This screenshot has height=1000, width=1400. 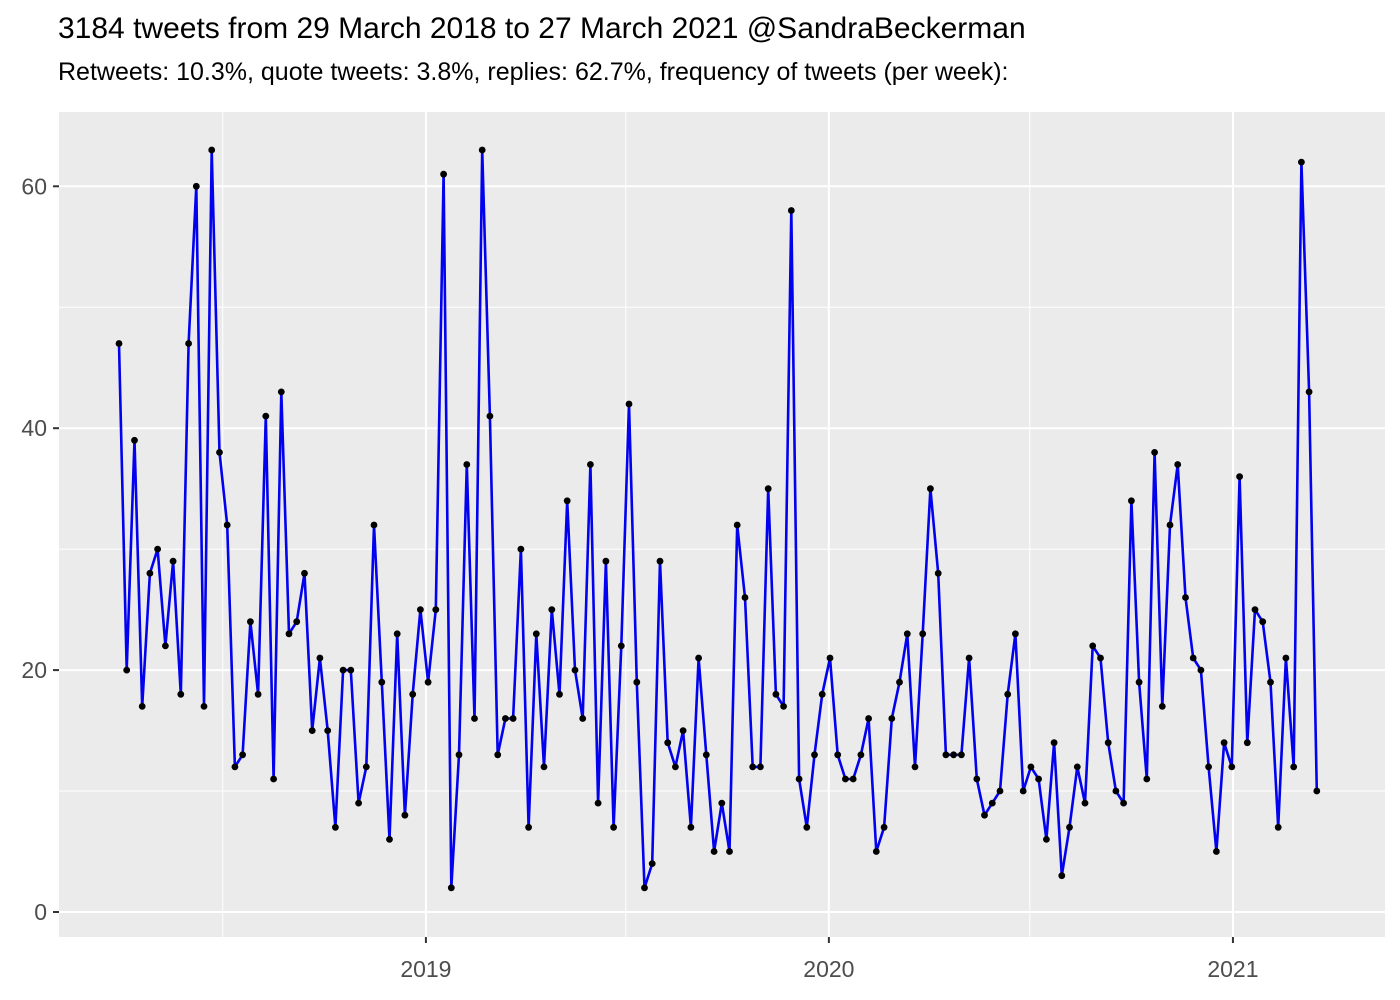 I want to click on y-axis-label: 20, so click(x=34, y=670).